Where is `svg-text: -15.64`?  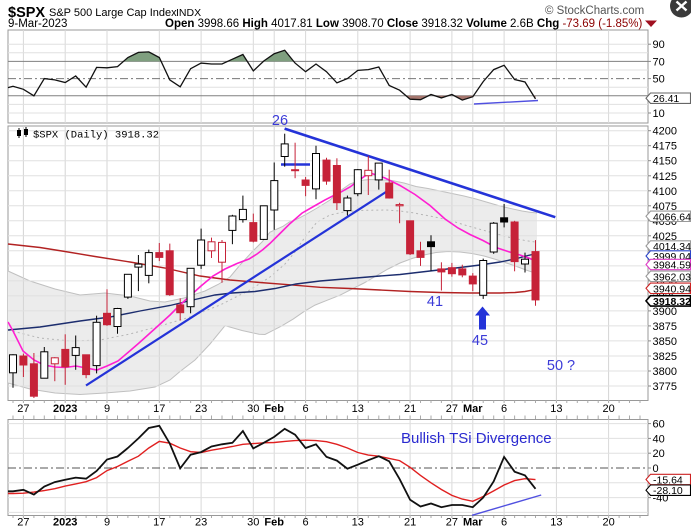
svg-text: -15.64 is located at coordinates (668, 481).